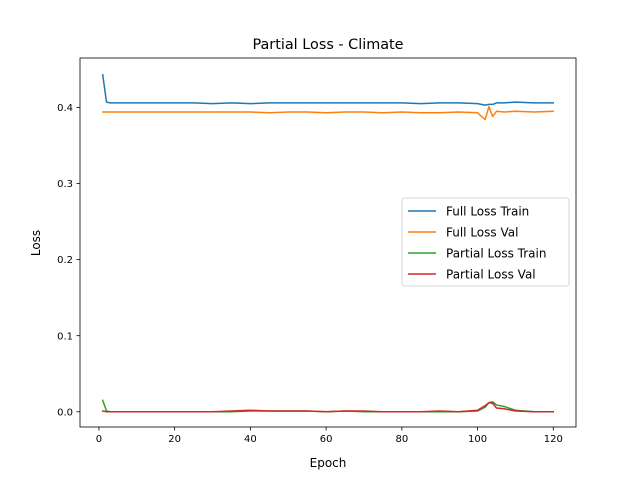  I want to click on x-tick-label: 60, so click(326, 439).